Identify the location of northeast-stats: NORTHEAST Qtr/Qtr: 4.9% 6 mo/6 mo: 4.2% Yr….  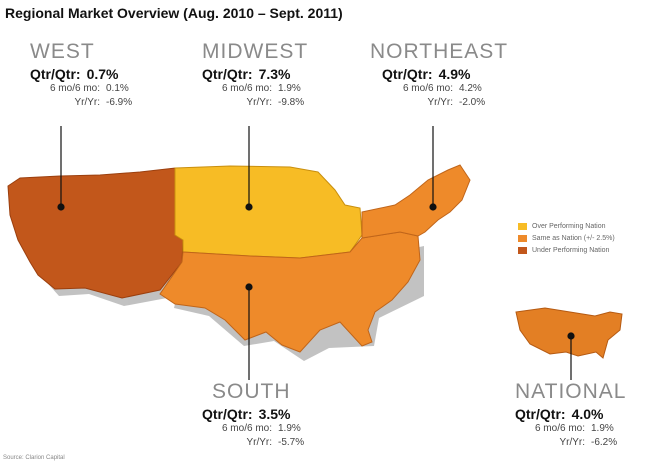
(439, 75).